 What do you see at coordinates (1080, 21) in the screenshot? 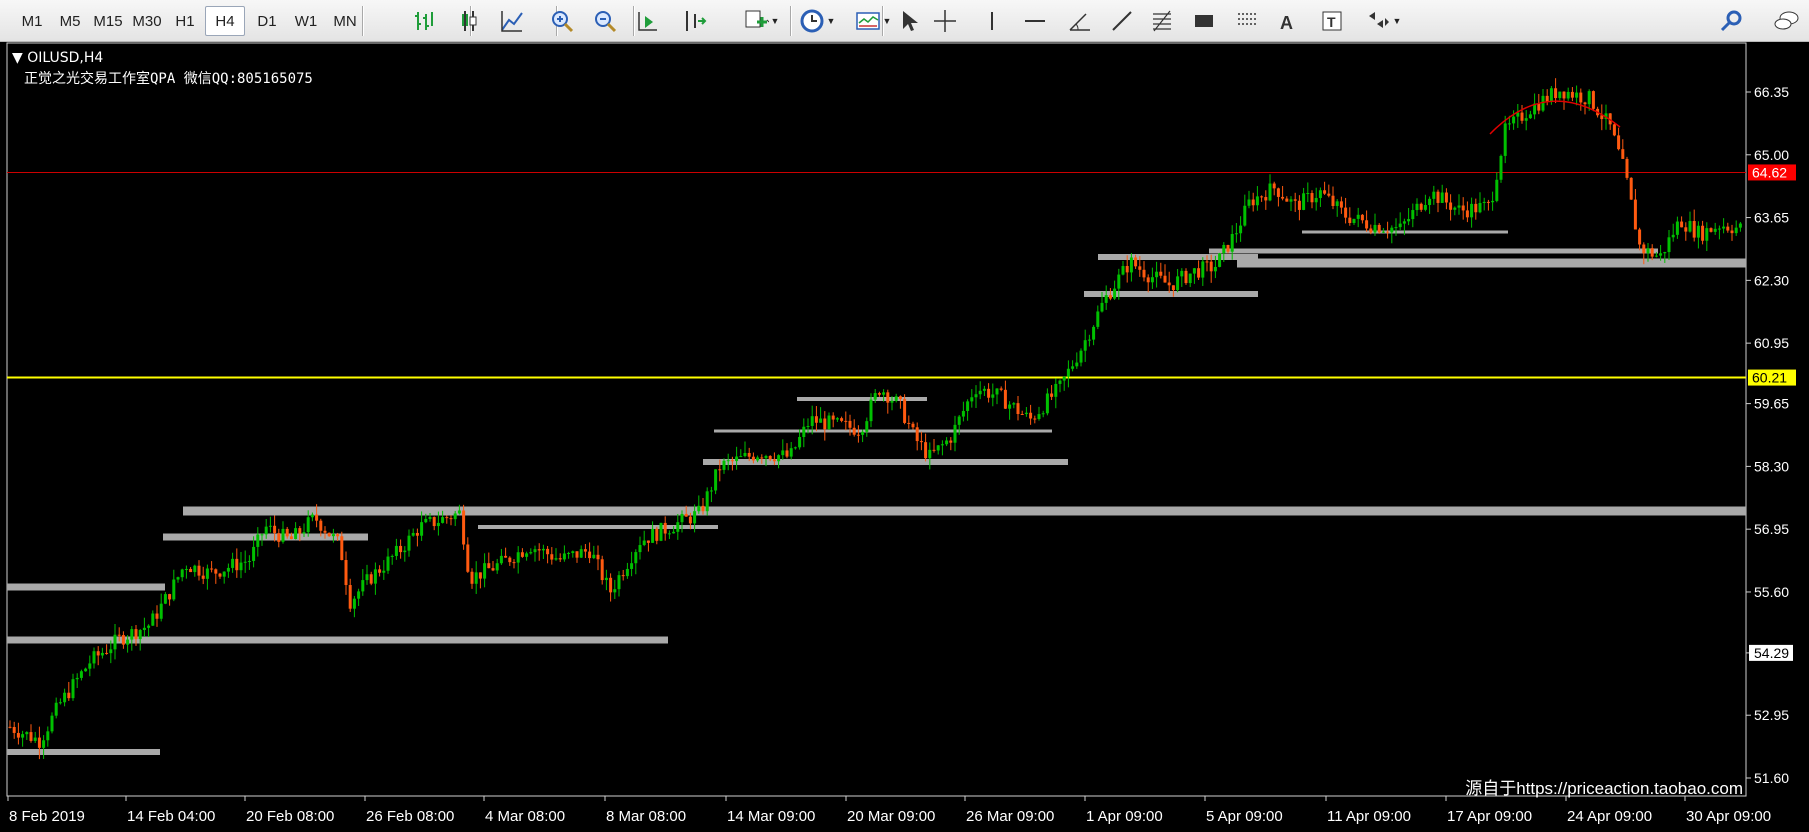
I see `angle-line-icon` at bounding box center [1080, 21].